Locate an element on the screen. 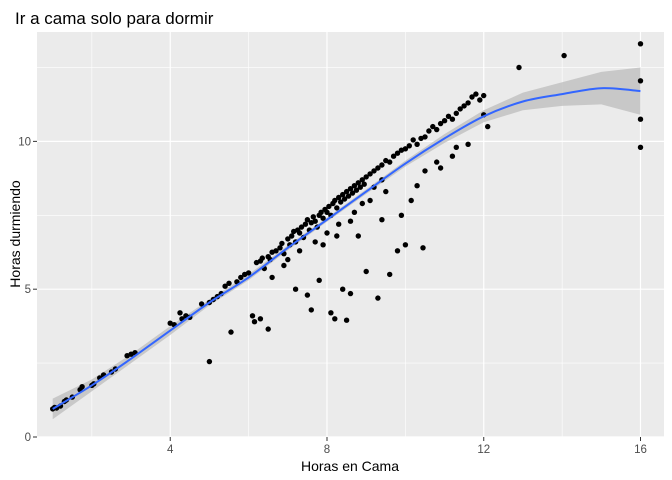  y-axis-title: Horas durmiendo is located at coordinates (15, 234).